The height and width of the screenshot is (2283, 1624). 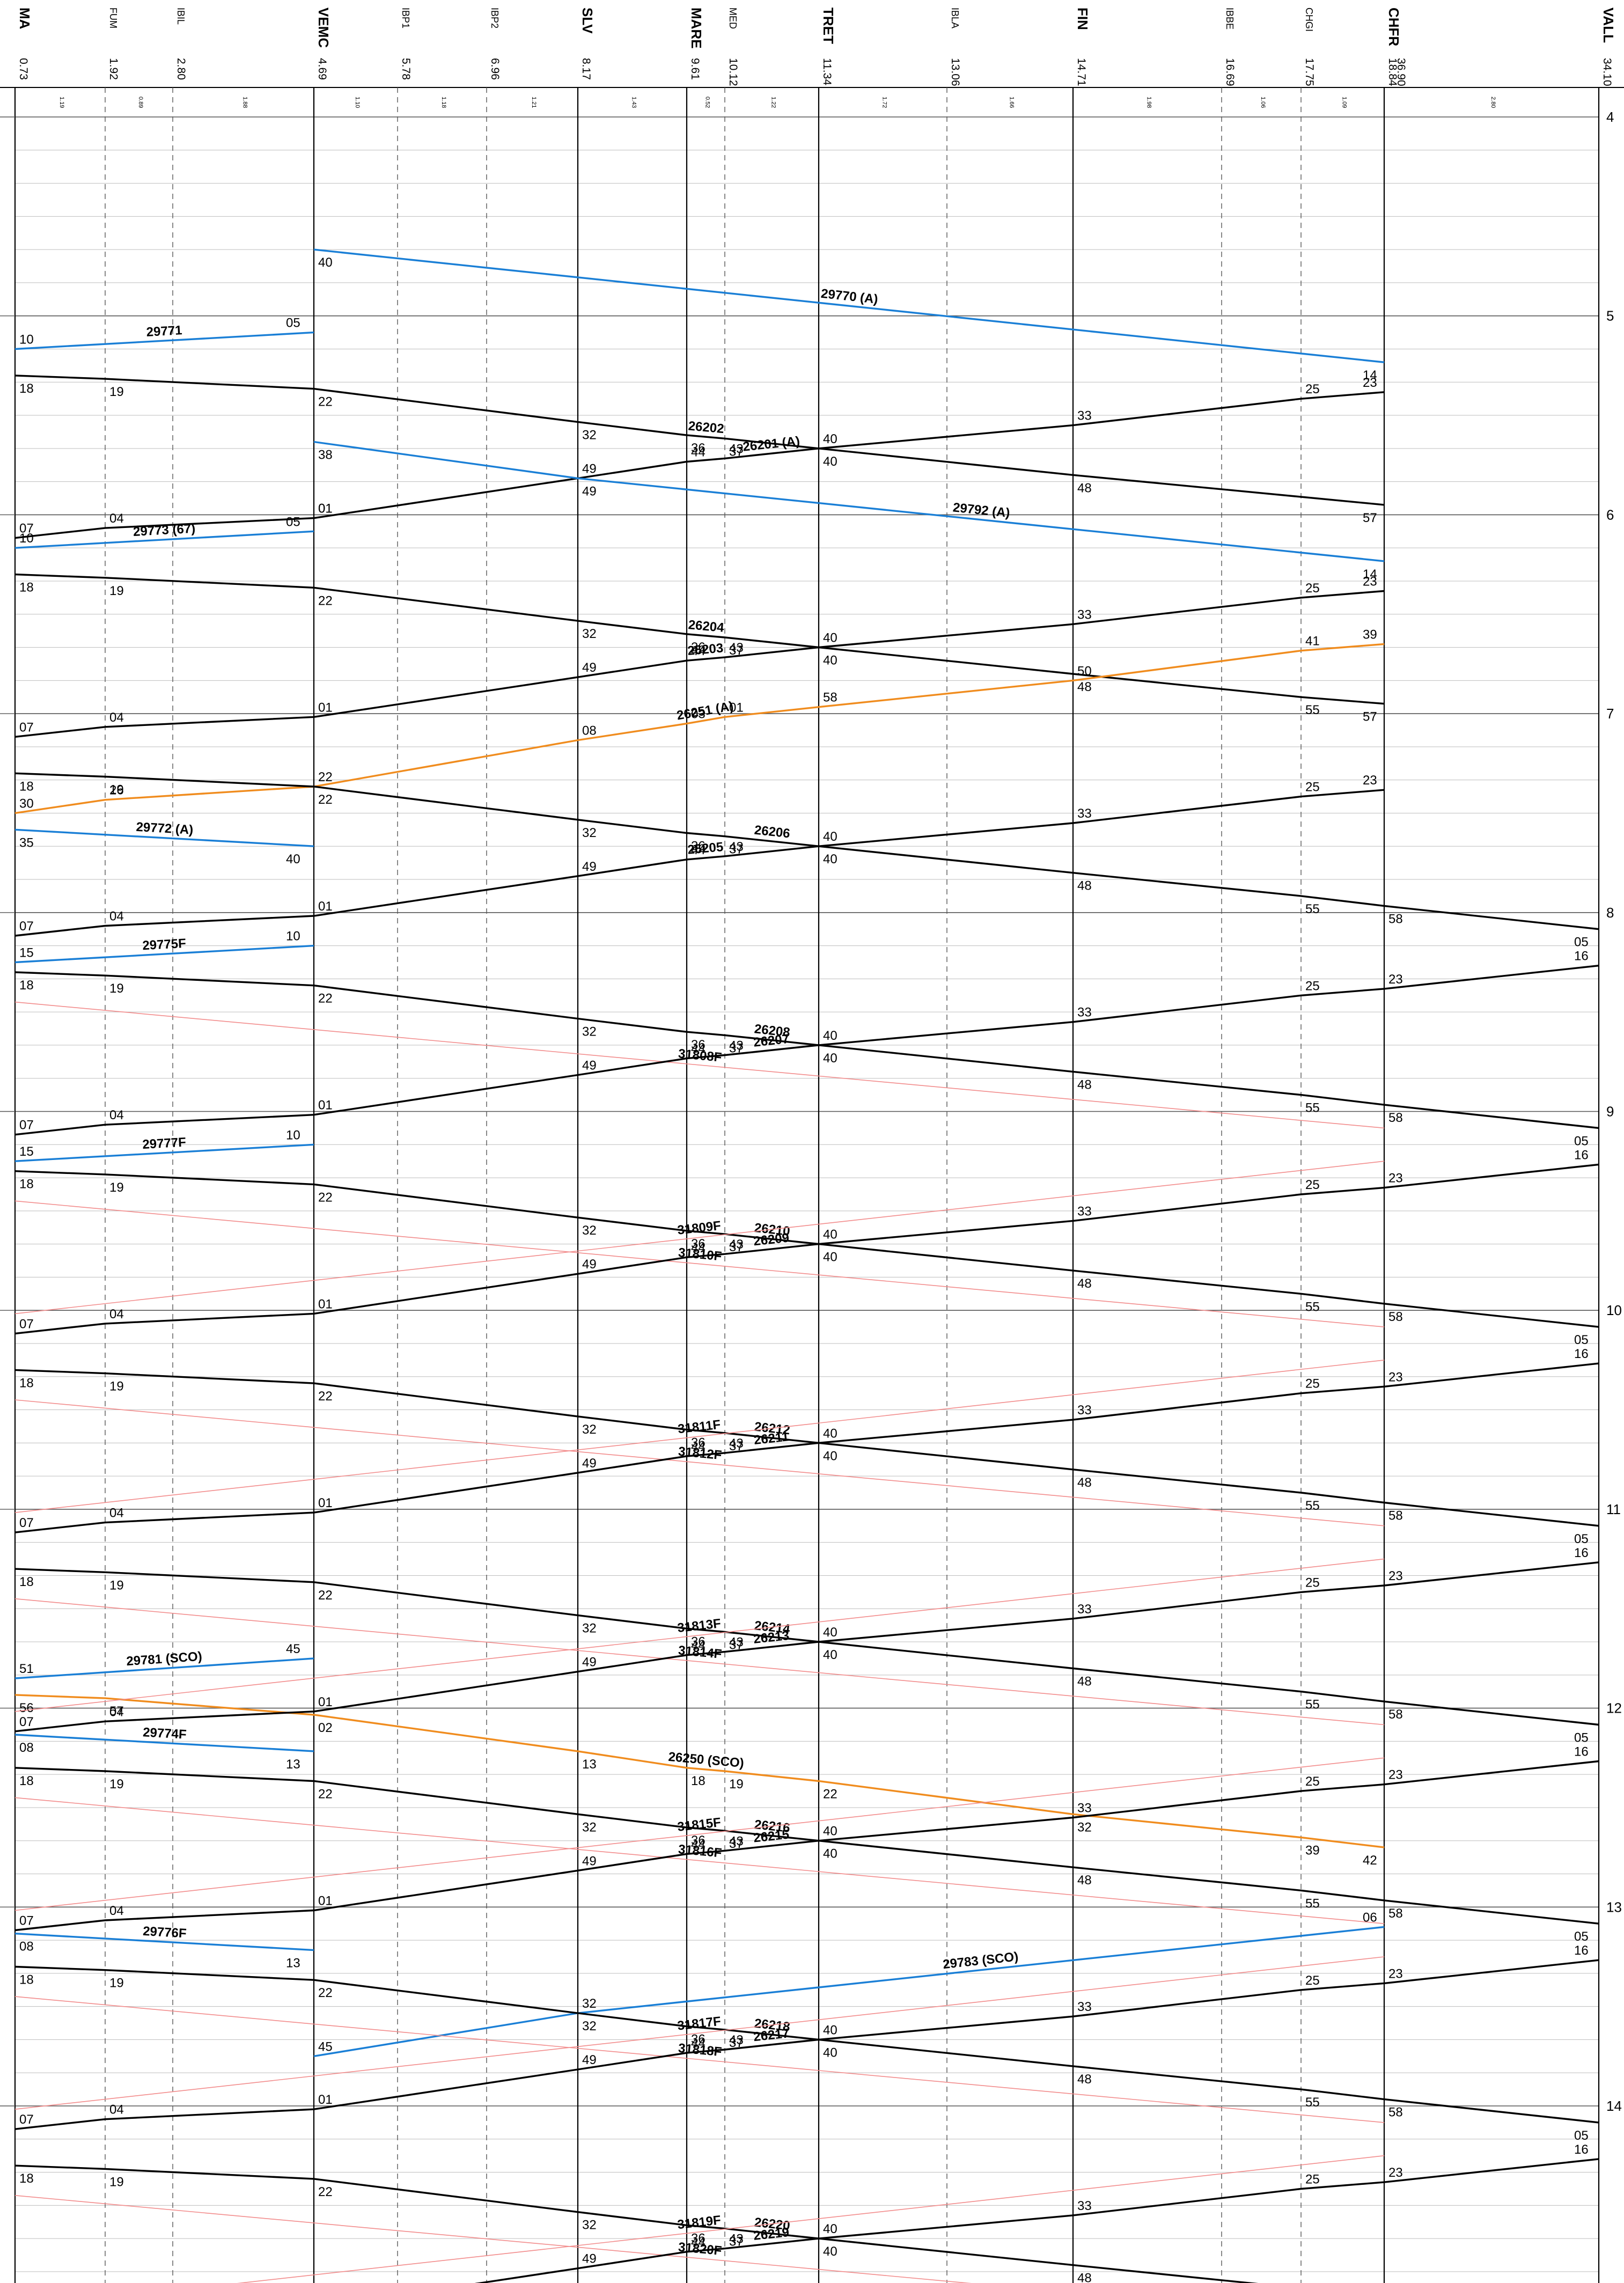 What do you see at coordinates (771, 1041) in the screenshot?
I see `train-number: 26207` at bounding box center [771, 1041].